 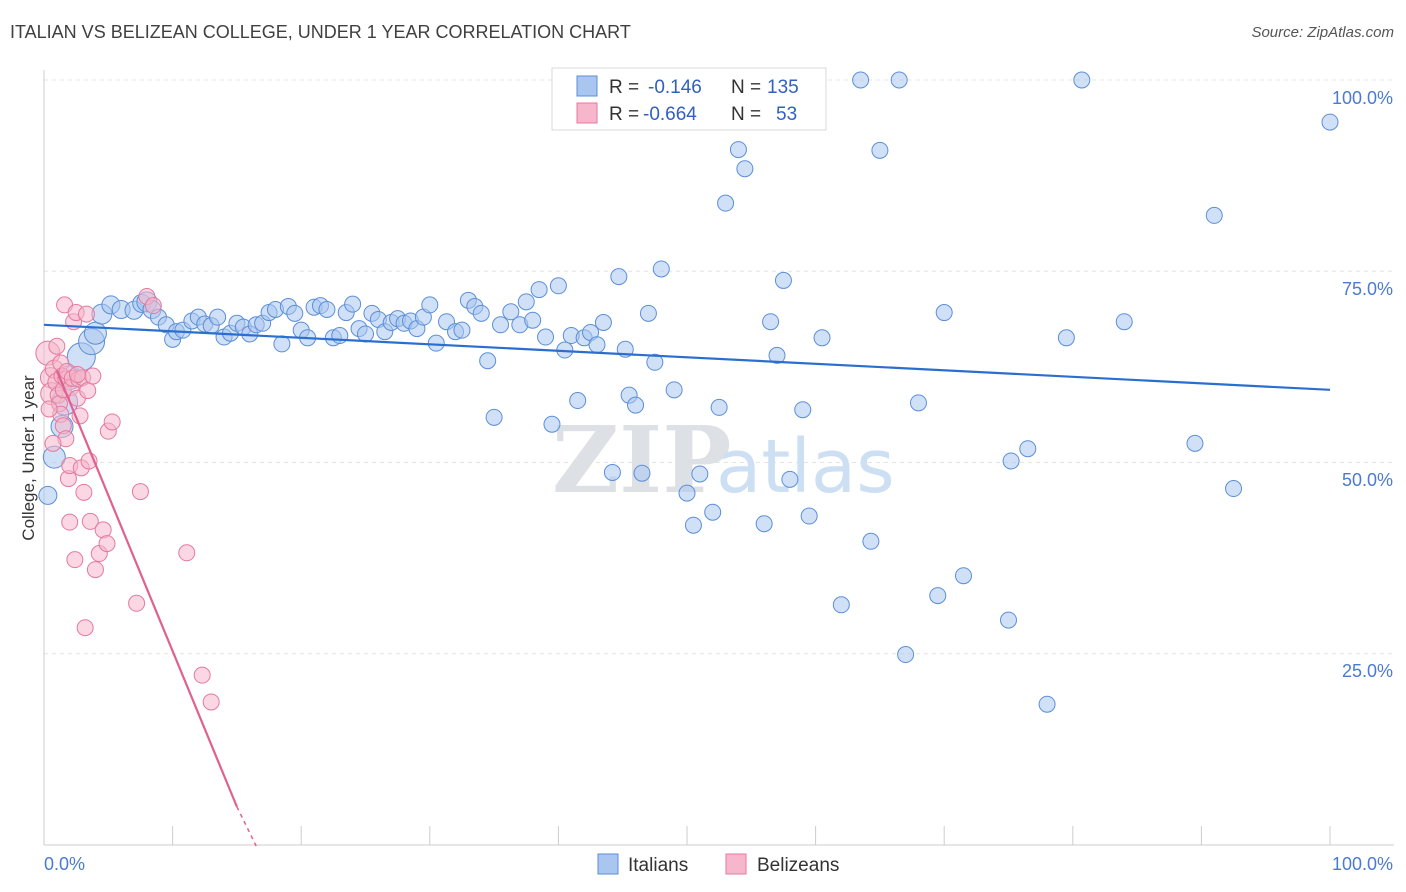 What do you see at coordinates (587, 113) in the screenshot?
I see `legend-swatch-belizeans` at bounding box center [587, 113].